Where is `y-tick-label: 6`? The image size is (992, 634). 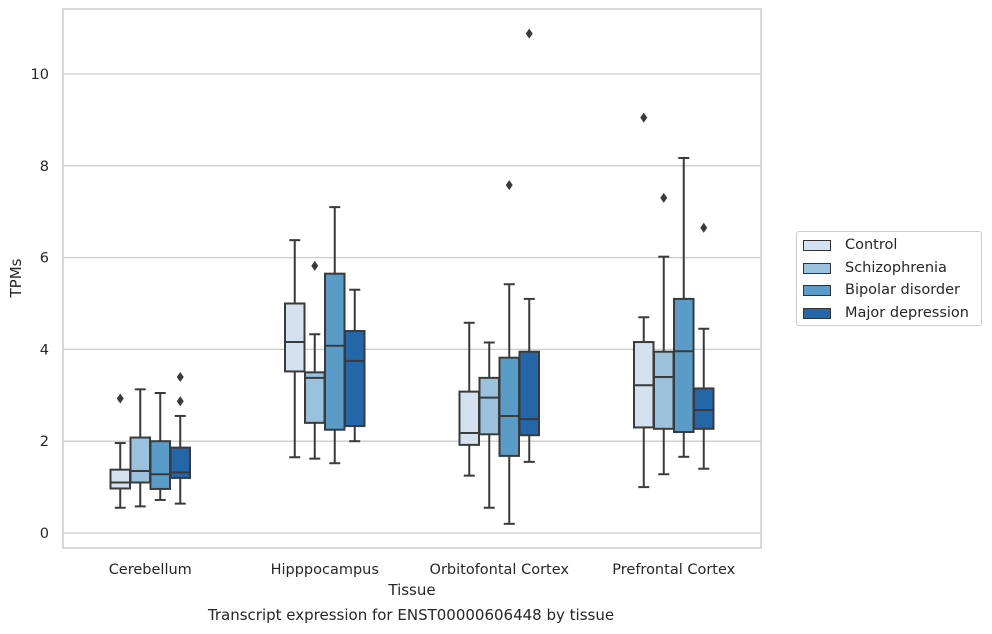 y-tick-label: 6 is located at coordinates (44, 259).